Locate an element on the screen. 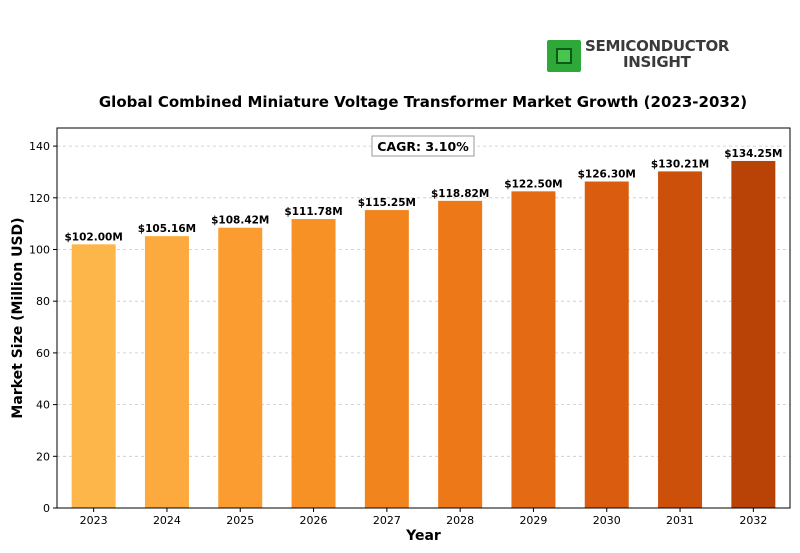 The width and height of the screenshot is (800, 553). data-label: $118.82M is located at coordinates (460, 194).